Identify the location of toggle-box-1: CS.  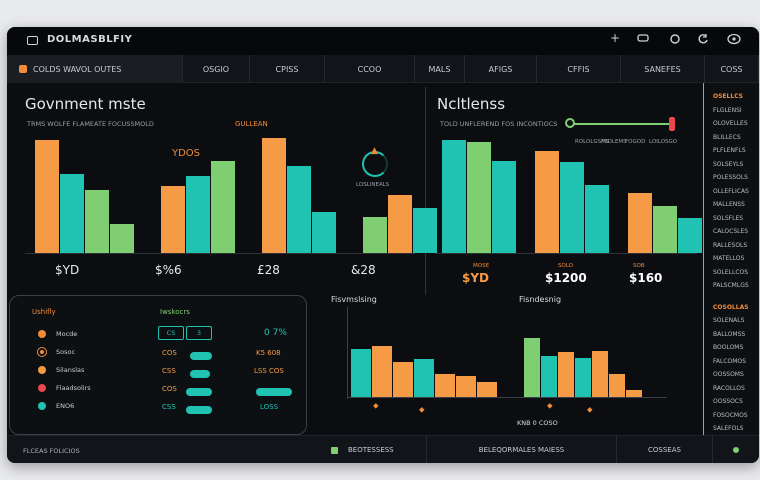
(171, 333).